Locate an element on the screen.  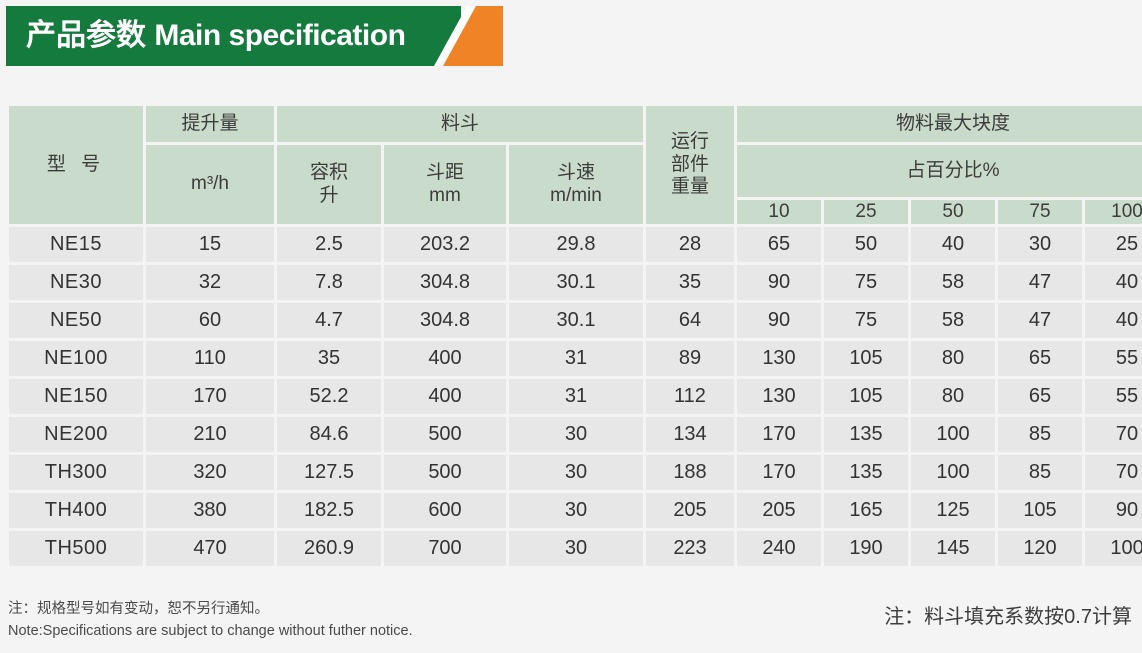
banner-title-en: Main specification is located at coordinates (280, 35).